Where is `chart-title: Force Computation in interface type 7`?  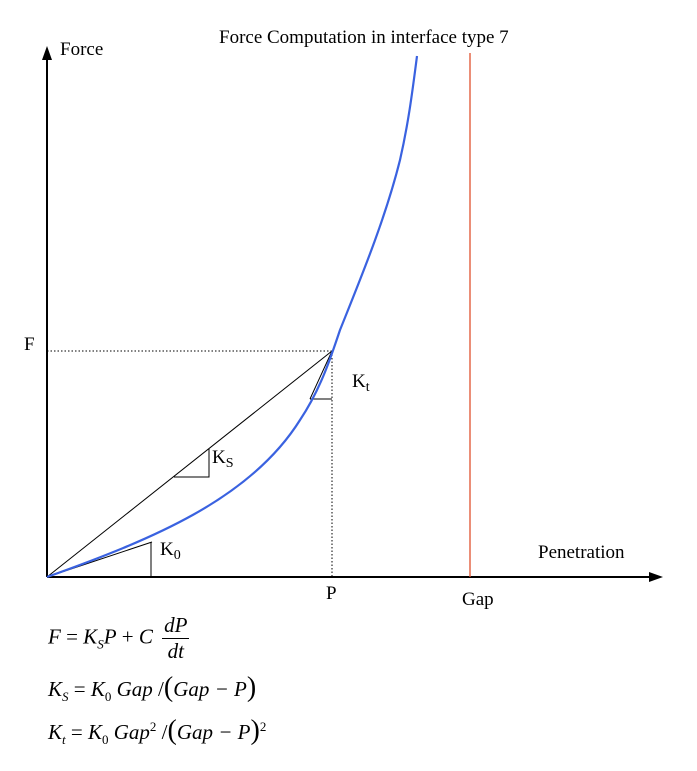 chart-title: Force Computation in interface type 7 is located at coordinates (364, 37).